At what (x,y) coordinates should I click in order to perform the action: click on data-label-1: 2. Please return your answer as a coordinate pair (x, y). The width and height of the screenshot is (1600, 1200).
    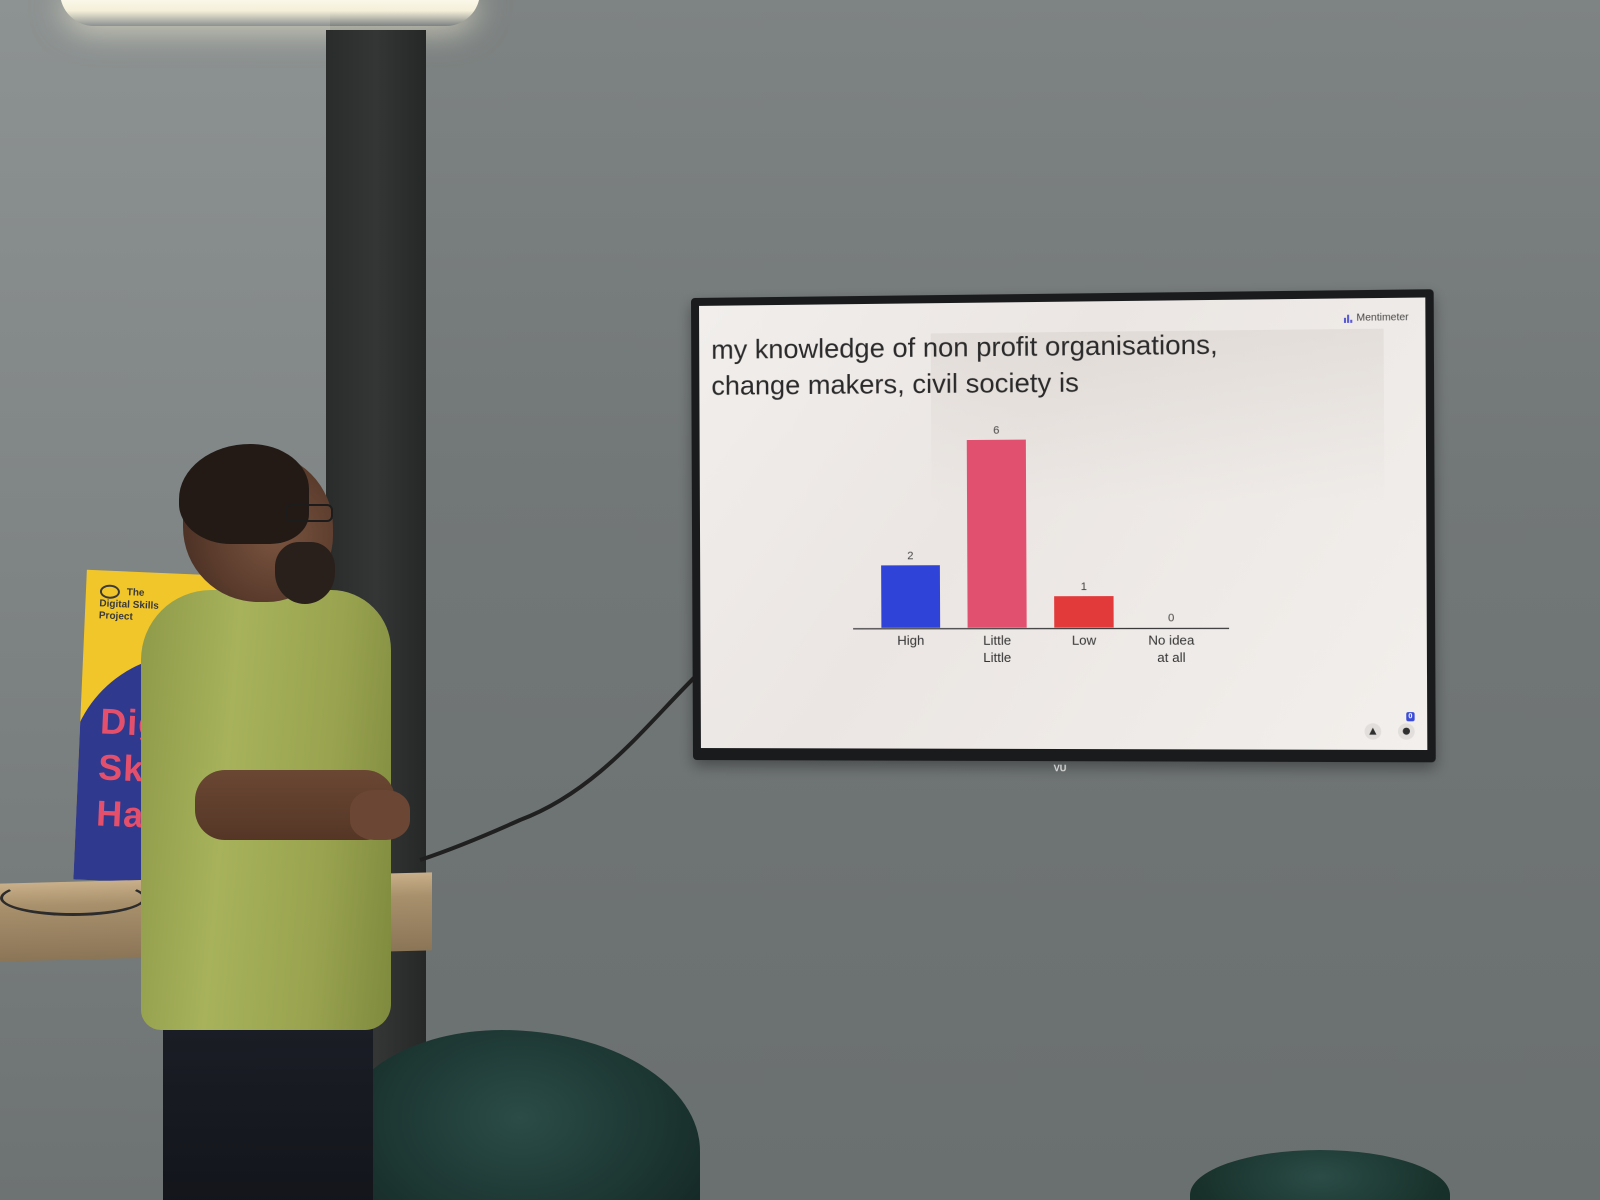
    Looking at the image, I should click on (910, 556).